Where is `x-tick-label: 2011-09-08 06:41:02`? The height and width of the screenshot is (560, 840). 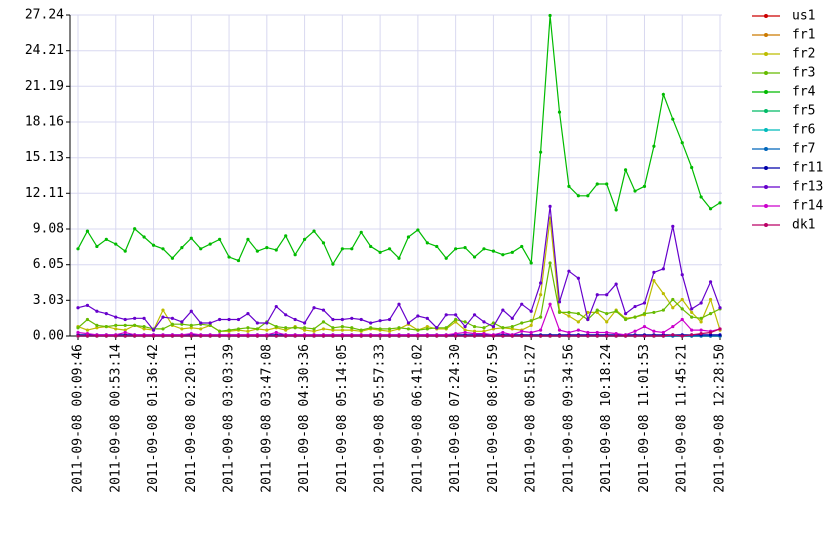
x-tick-label: 2011-09-08 06:41:02 is located at coordinates (417, 418).